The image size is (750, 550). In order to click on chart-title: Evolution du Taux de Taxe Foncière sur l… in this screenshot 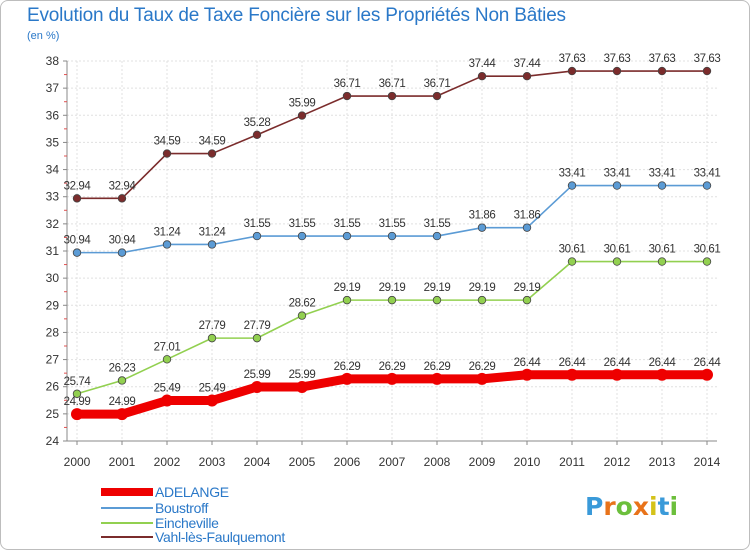, I will do `click(296, 15)`.